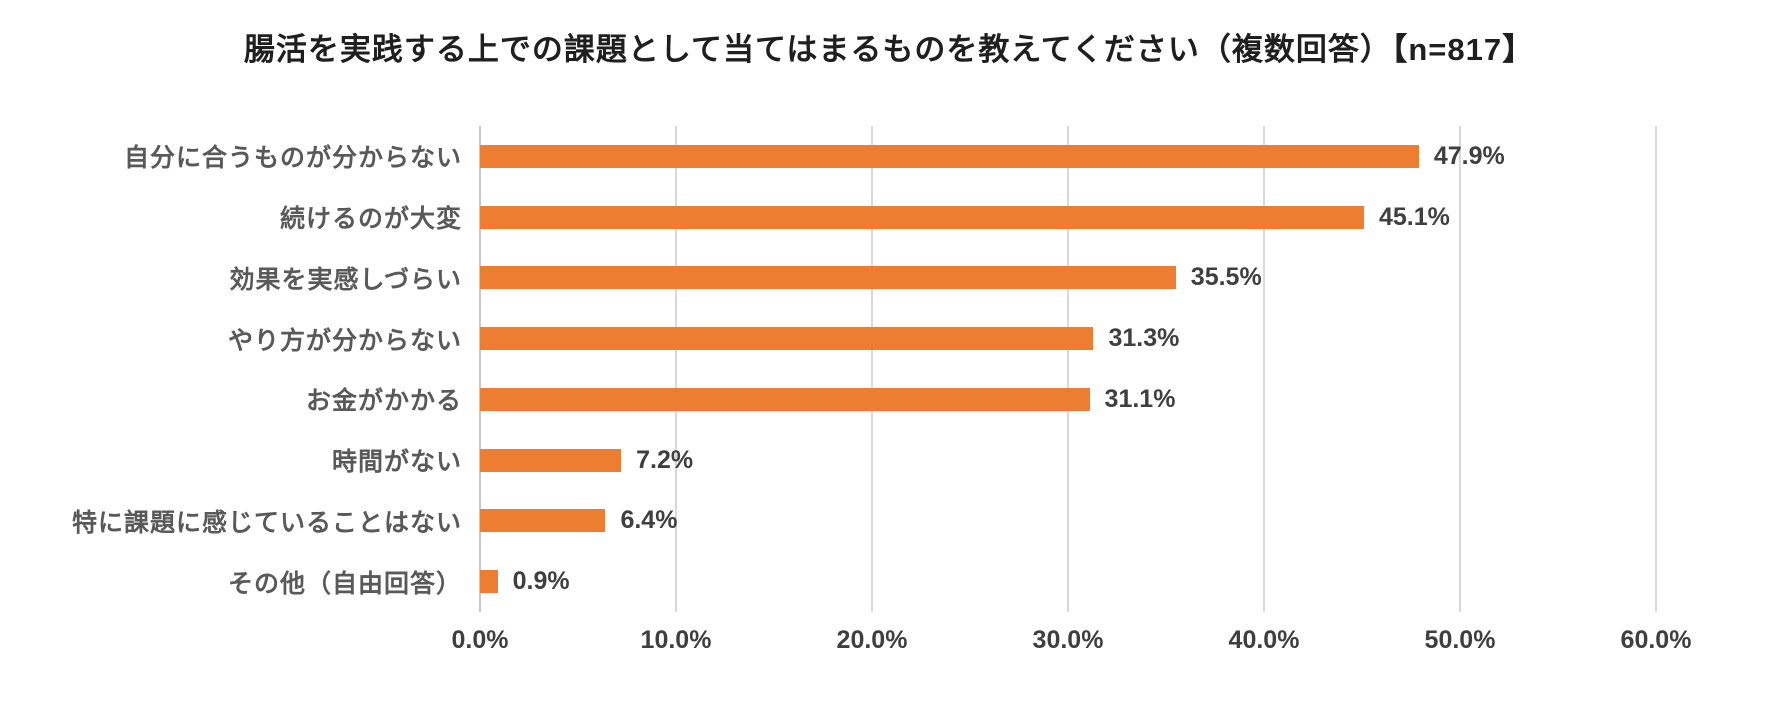  What do you see at coordinates (383, 401) in the screenshot?
I see `category-label: お金がかかる` at bounding box center [383, 401].